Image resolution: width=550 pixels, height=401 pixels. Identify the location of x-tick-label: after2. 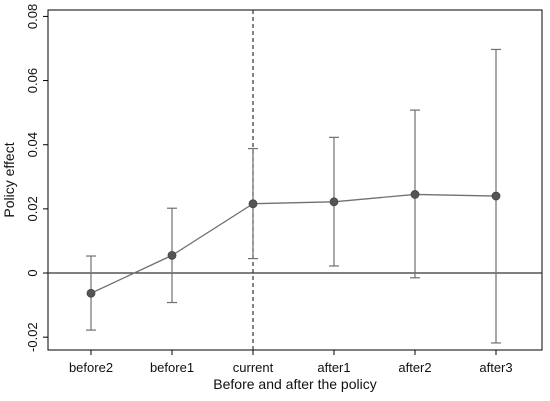
(414, 367).